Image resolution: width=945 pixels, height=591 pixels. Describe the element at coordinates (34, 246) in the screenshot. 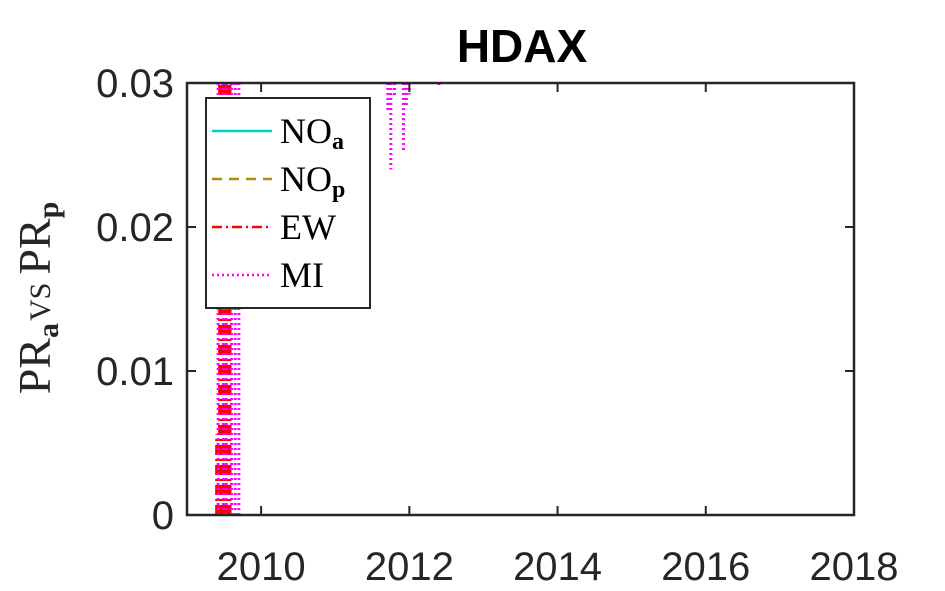

I see `y-label-pr-p: PR` at that location.